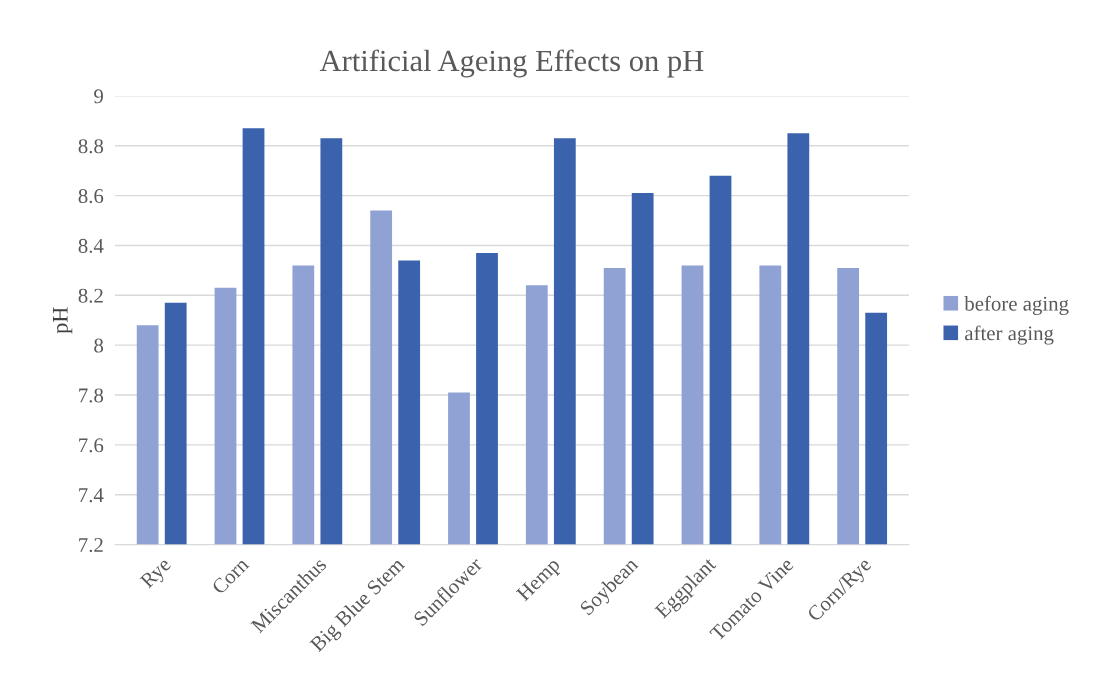  I want to click on y-tick-label: 7.2, so click(91, 545).